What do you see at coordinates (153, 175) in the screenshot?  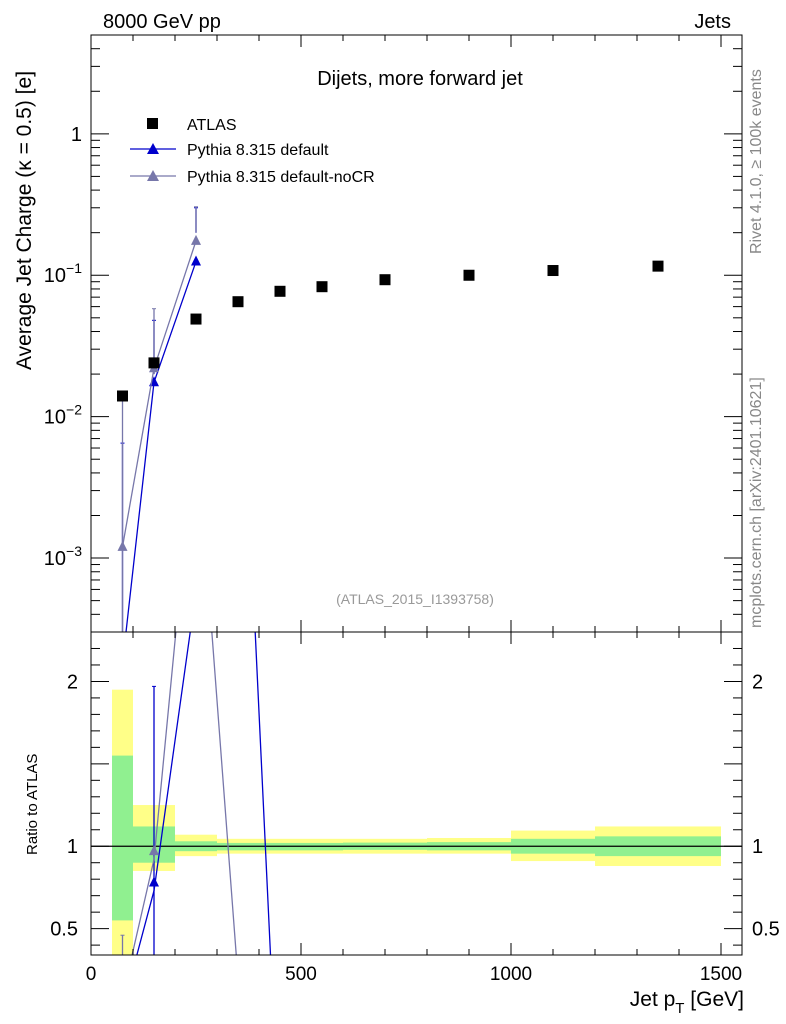 I see `legend-pythia-nocr-marker` at bounding box center [153, 175].